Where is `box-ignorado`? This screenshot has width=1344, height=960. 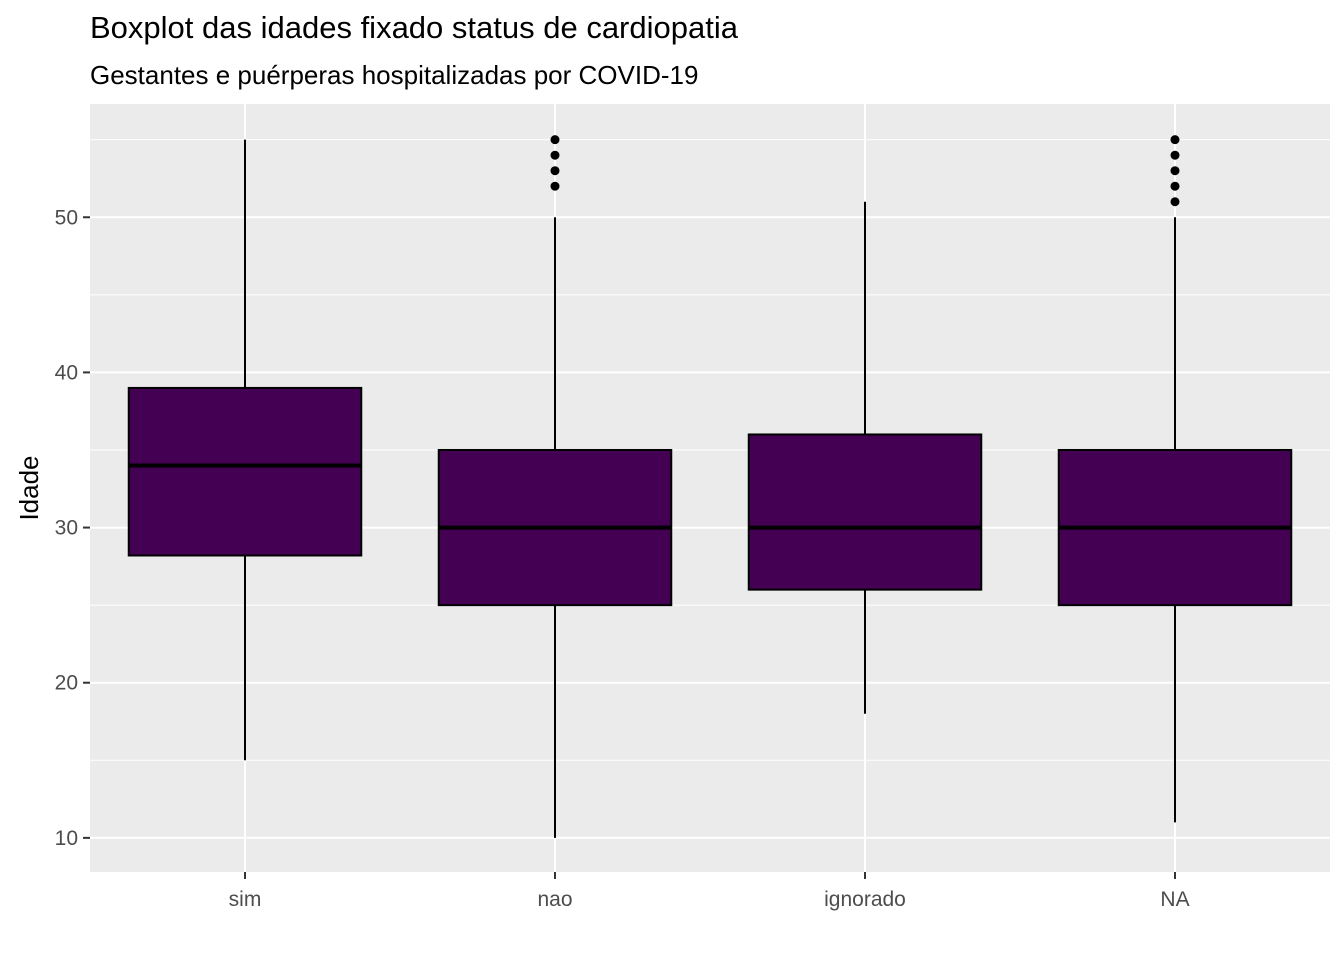
box-ignorado is located at coordinates (865, 457).